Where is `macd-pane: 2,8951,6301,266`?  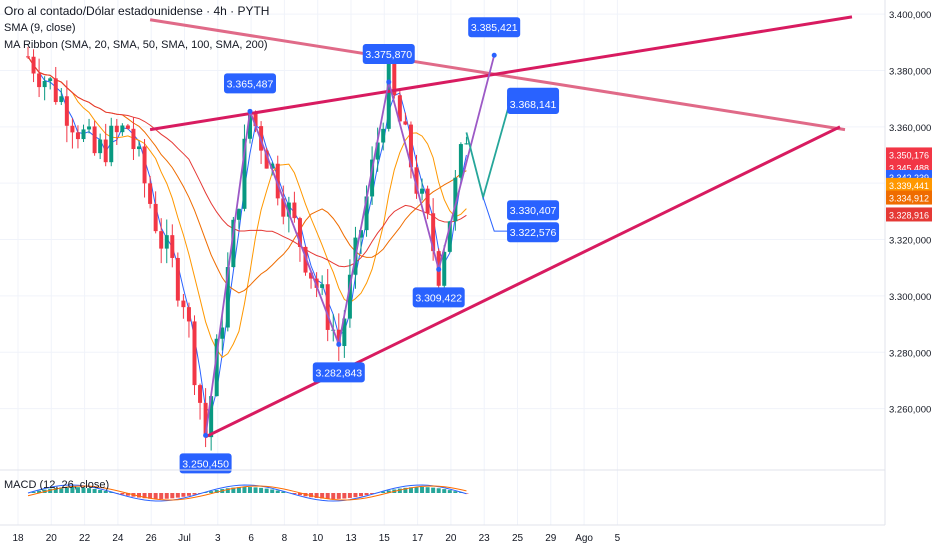 macd-pane: 2,8951,6301,266 is located at coordinates (466, 492).